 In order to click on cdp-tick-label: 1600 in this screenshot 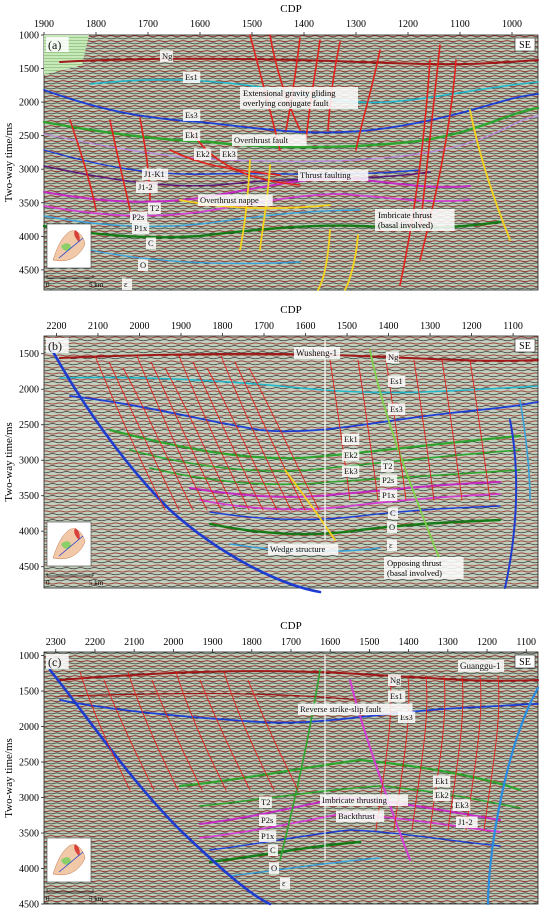, I will do `click(200, 24)`.